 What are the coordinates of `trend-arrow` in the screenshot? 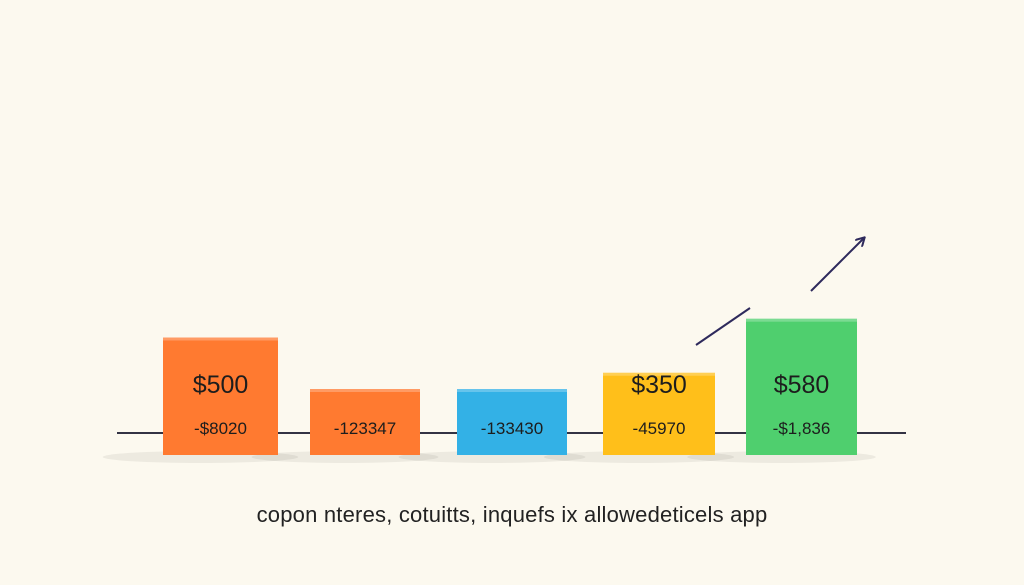 It's located at (779, 292).